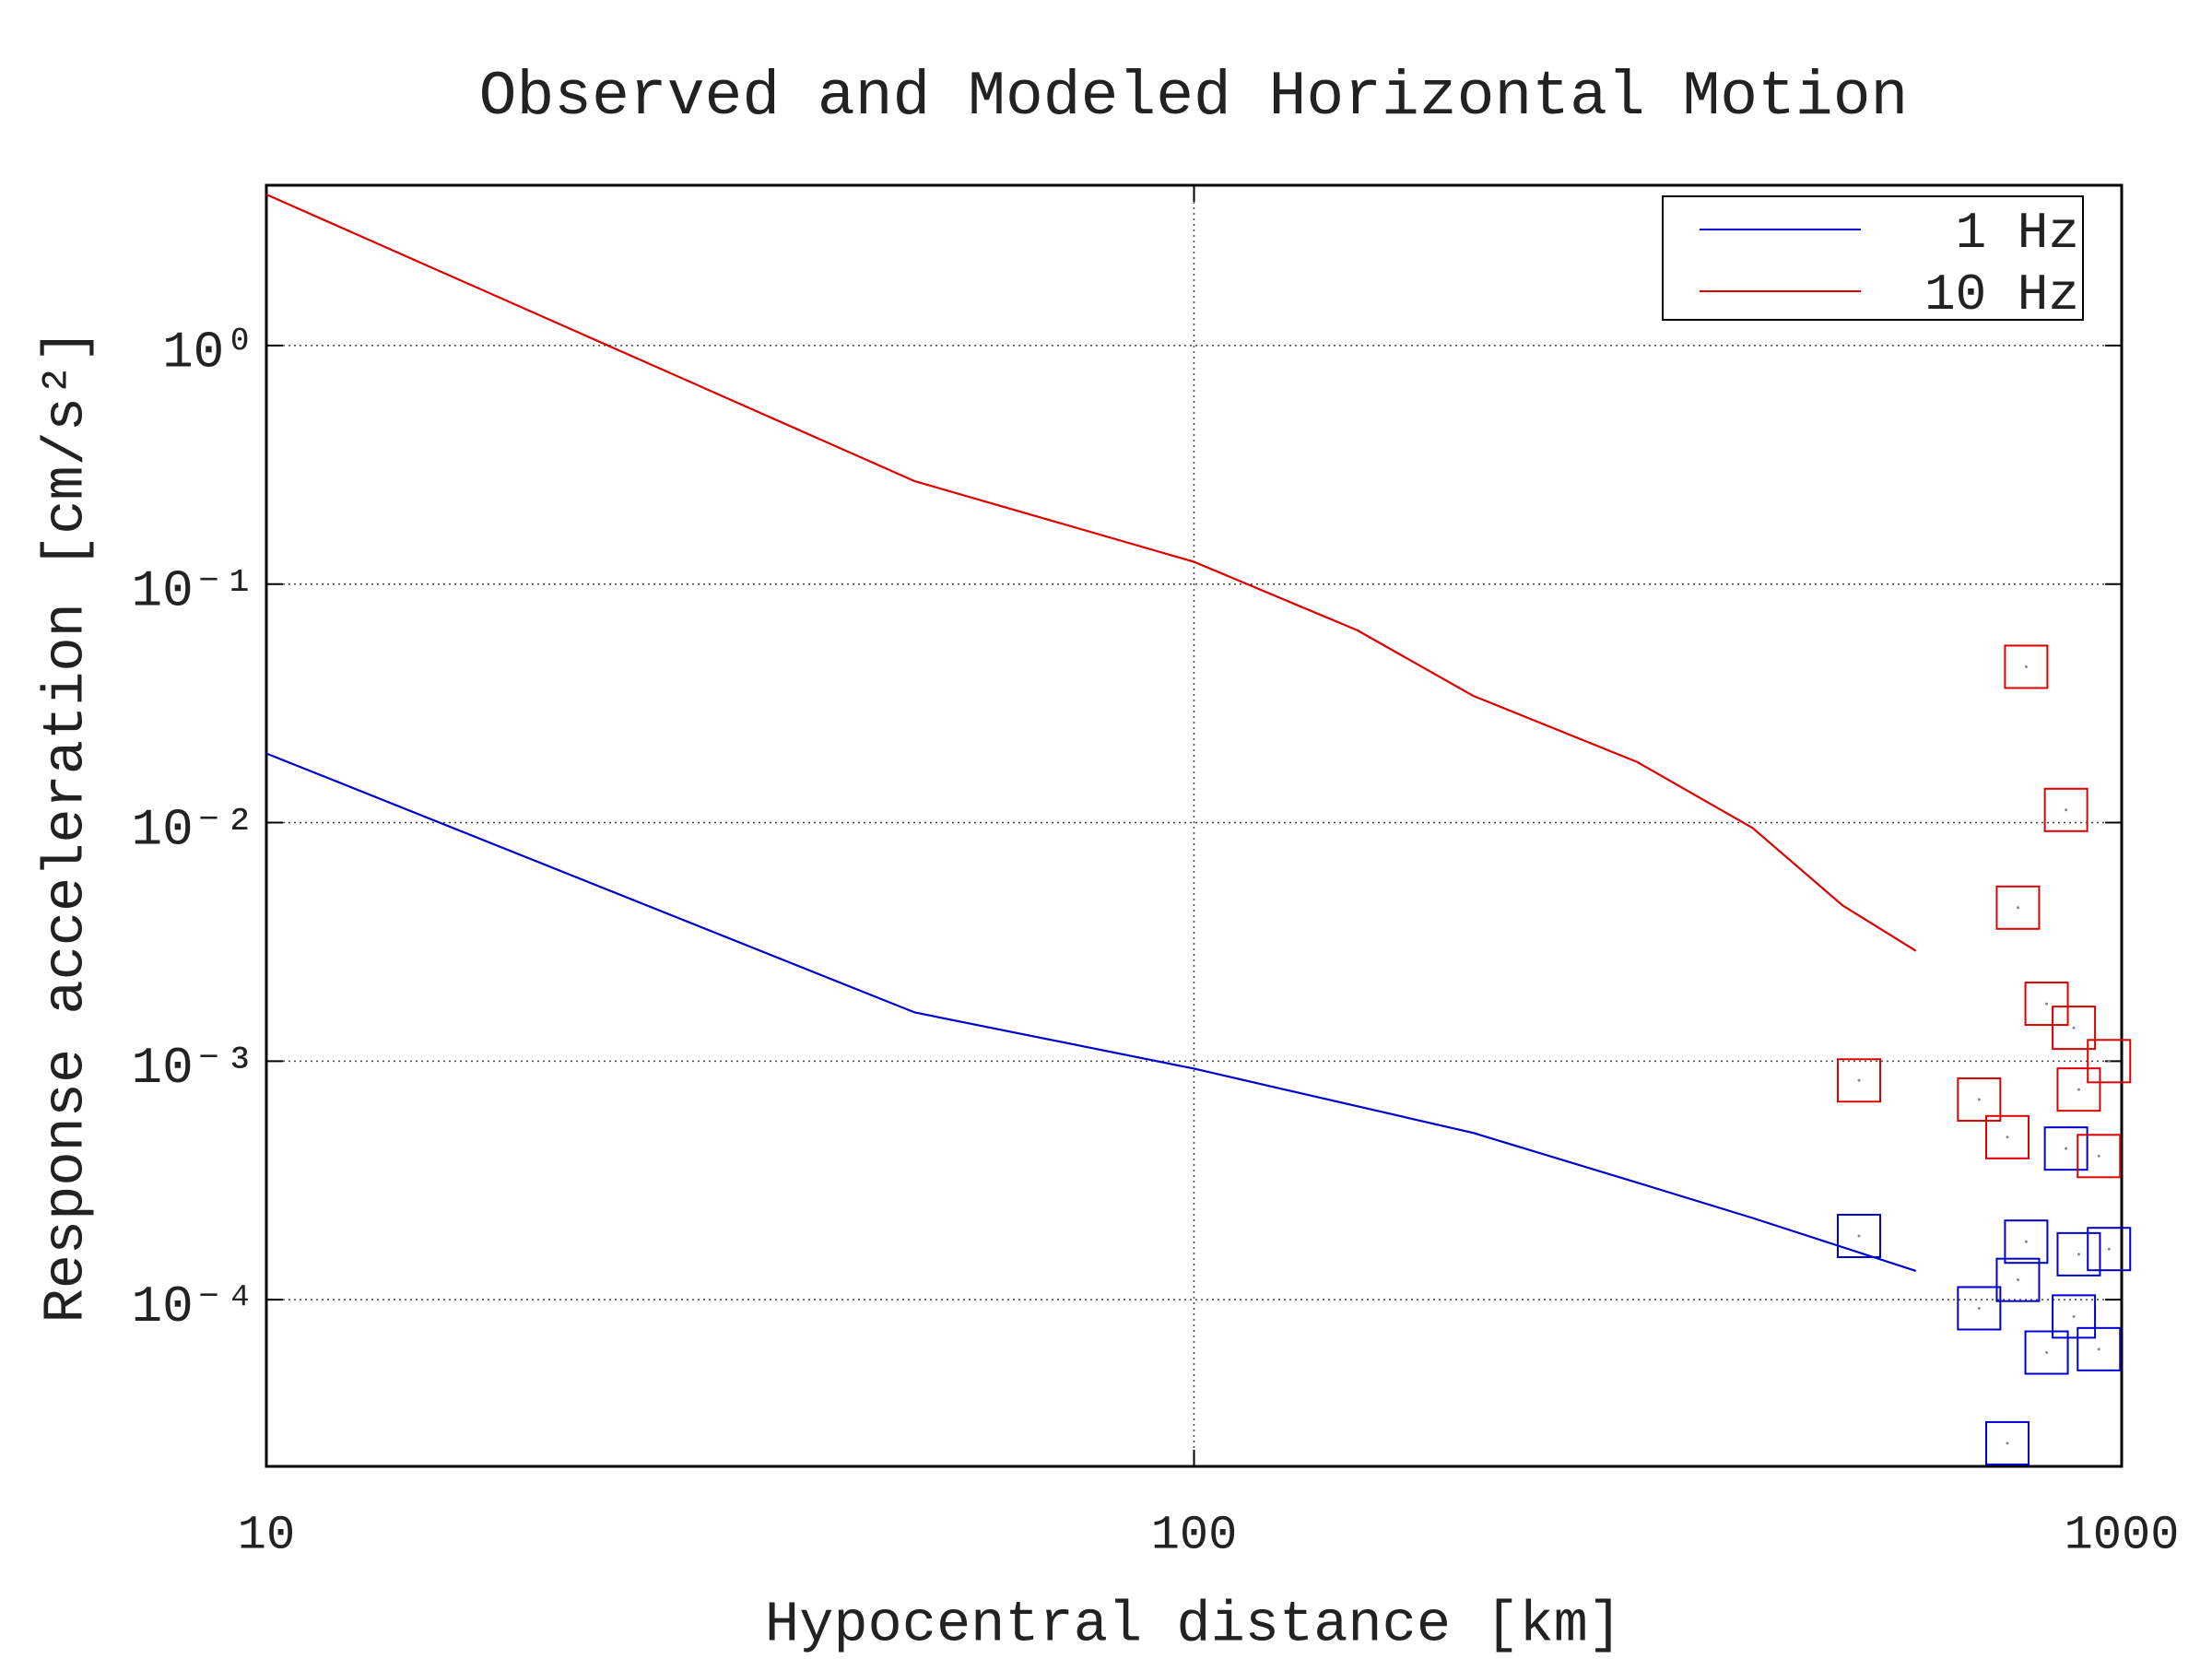 Image resolution: width=2212 pixels, height=1659 pixels. What do you see at coordinates (193, 829) in the screenshot?
I see `y-tick-label: 10⁻²` at bounding box center [193, 829].